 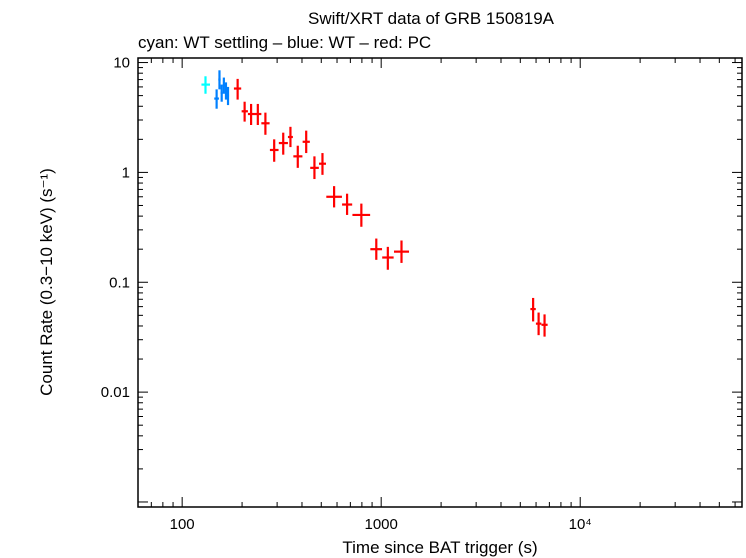 I want to click on x-tick-label: 1000, so click(x=380, y=524).